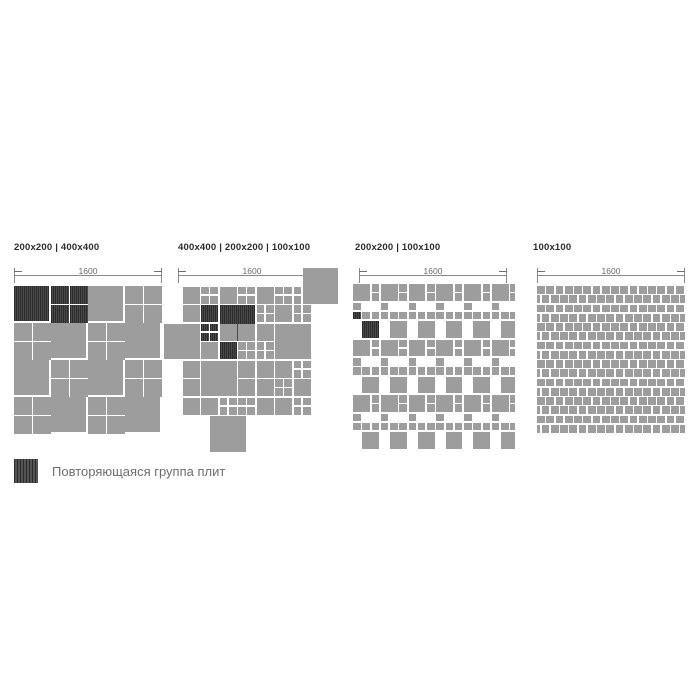 This screenshot has width=700, height=700. I want to click on repeating-group-hatch-swatch, so click(26, 471).